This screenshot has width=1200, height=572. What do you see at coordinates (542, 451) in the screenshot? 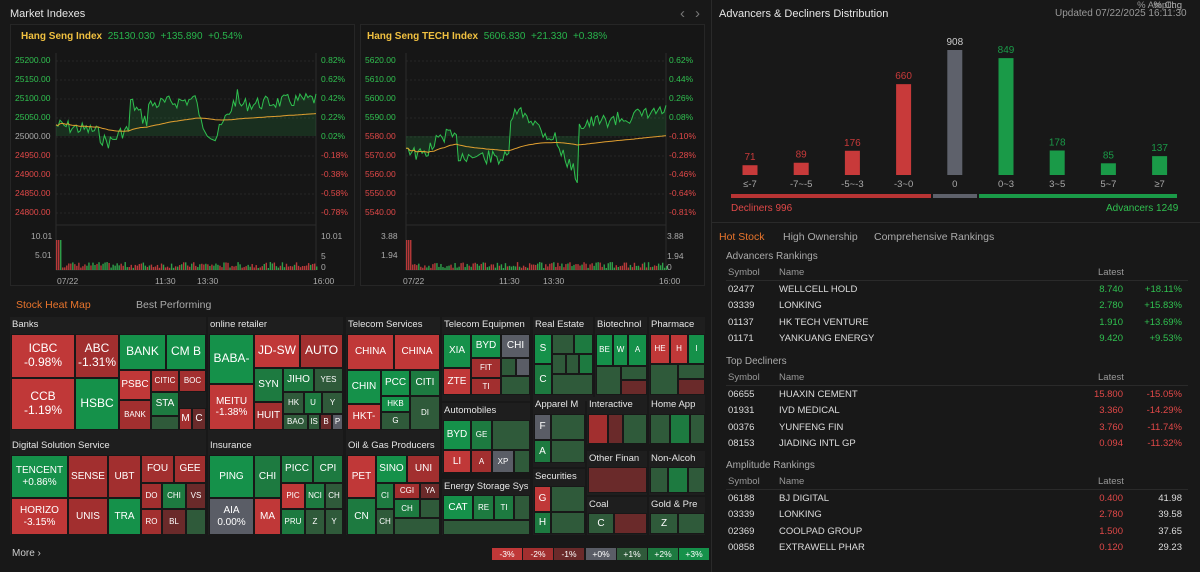
I see `heatmap-cell: A` at bounding box center [542, 451].